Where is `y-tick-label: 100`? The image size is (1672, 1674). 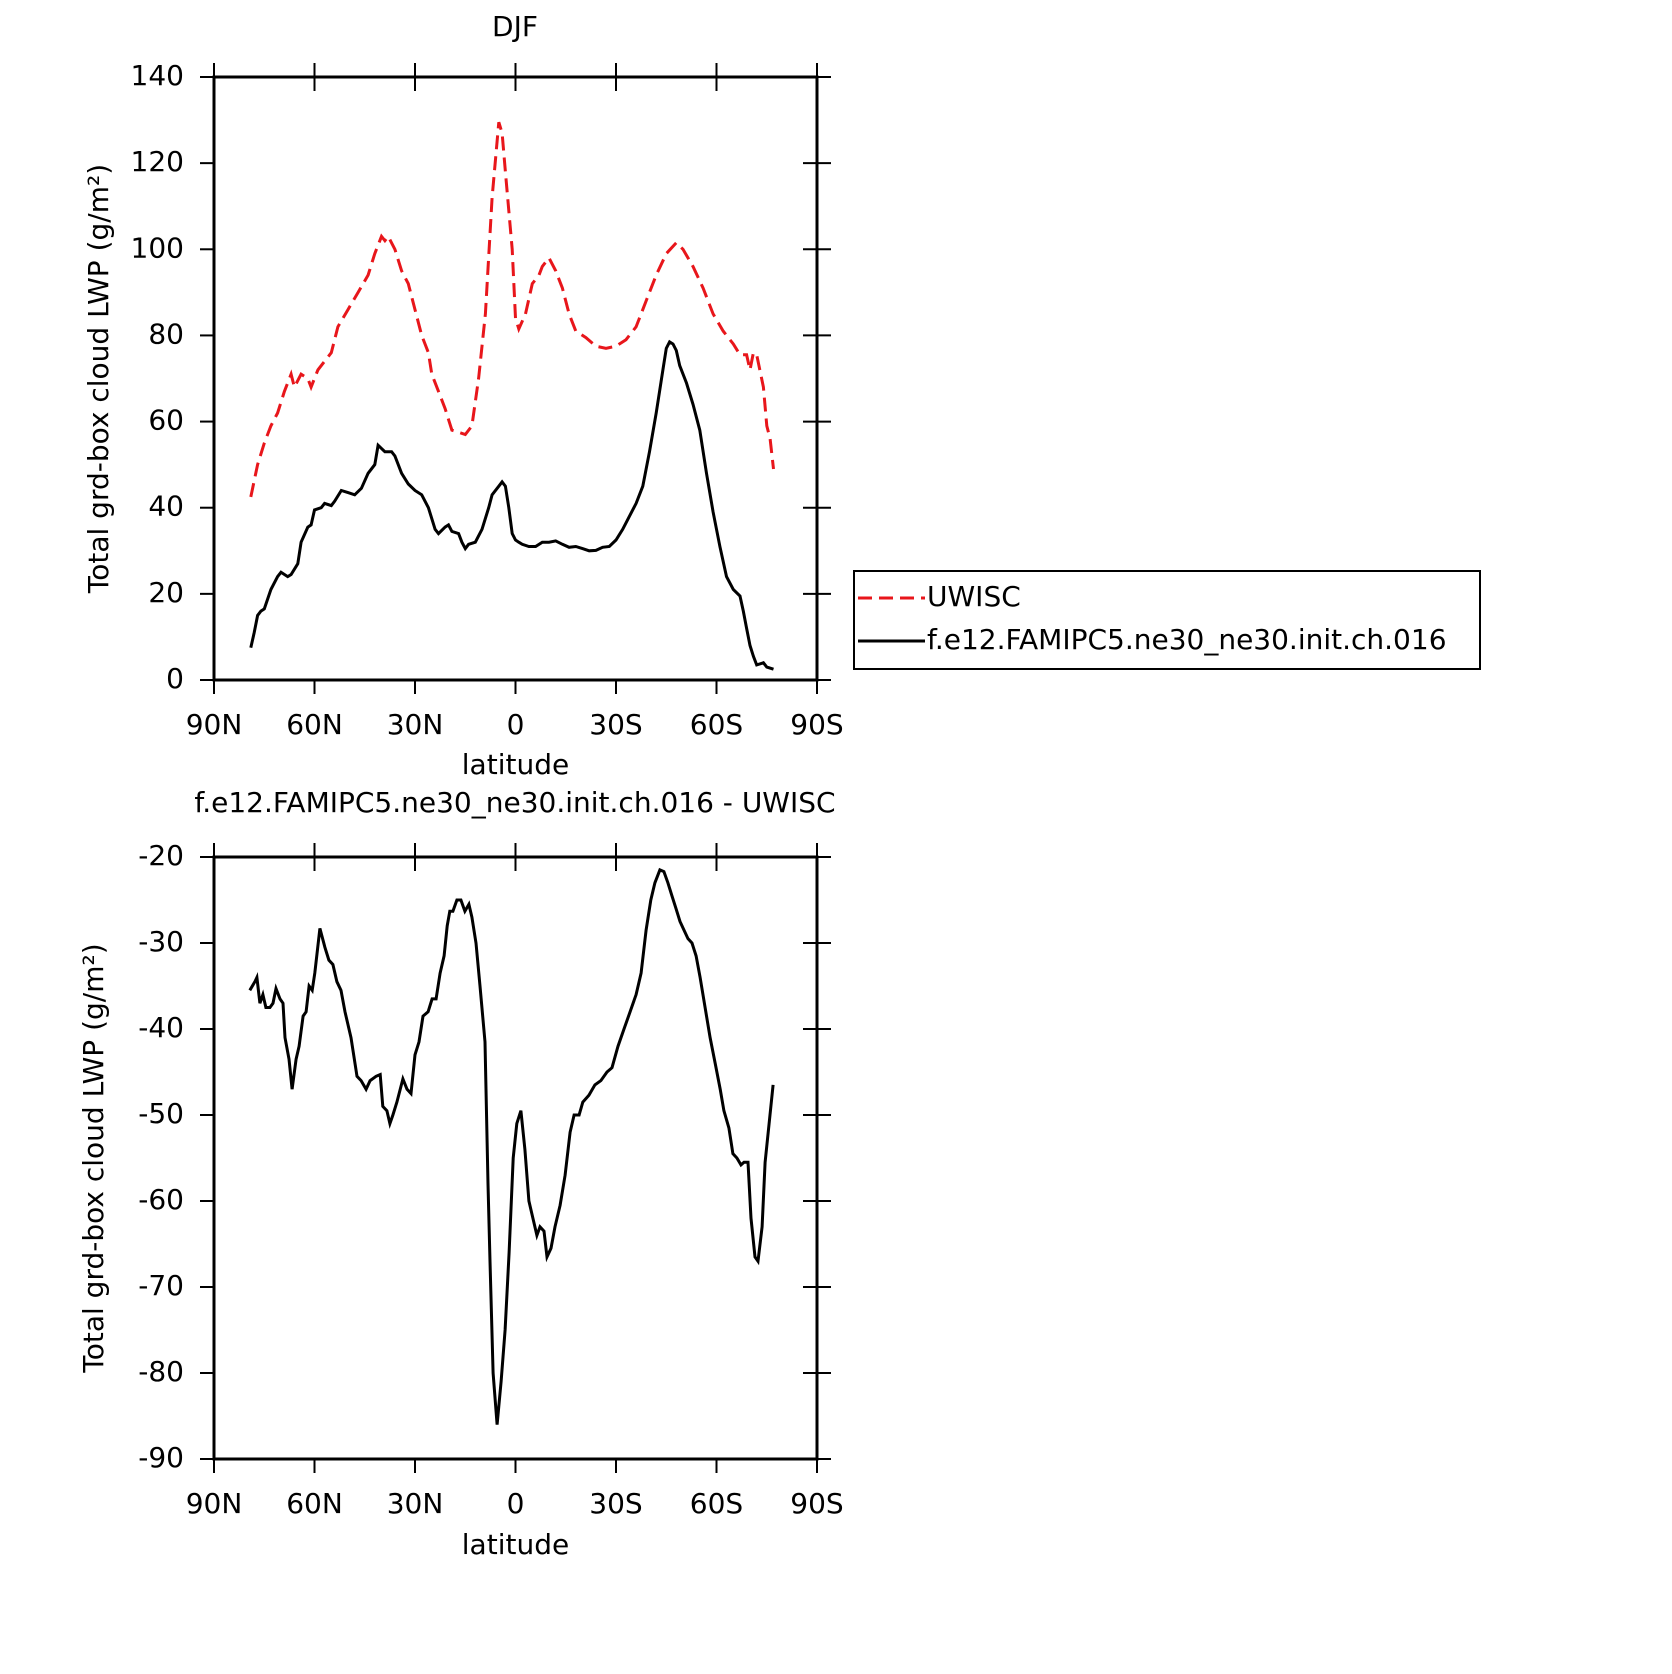
y-tick-label: 100 is located at coordinates (157, 247).